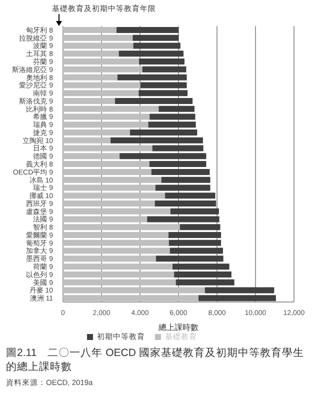 This screenshot has width=320, height=416. I want to click on text: 圖2.11 二〇一八年 OECD 國家基礎教育及初期中等教育學生的總上課時數, so click(155, 360).